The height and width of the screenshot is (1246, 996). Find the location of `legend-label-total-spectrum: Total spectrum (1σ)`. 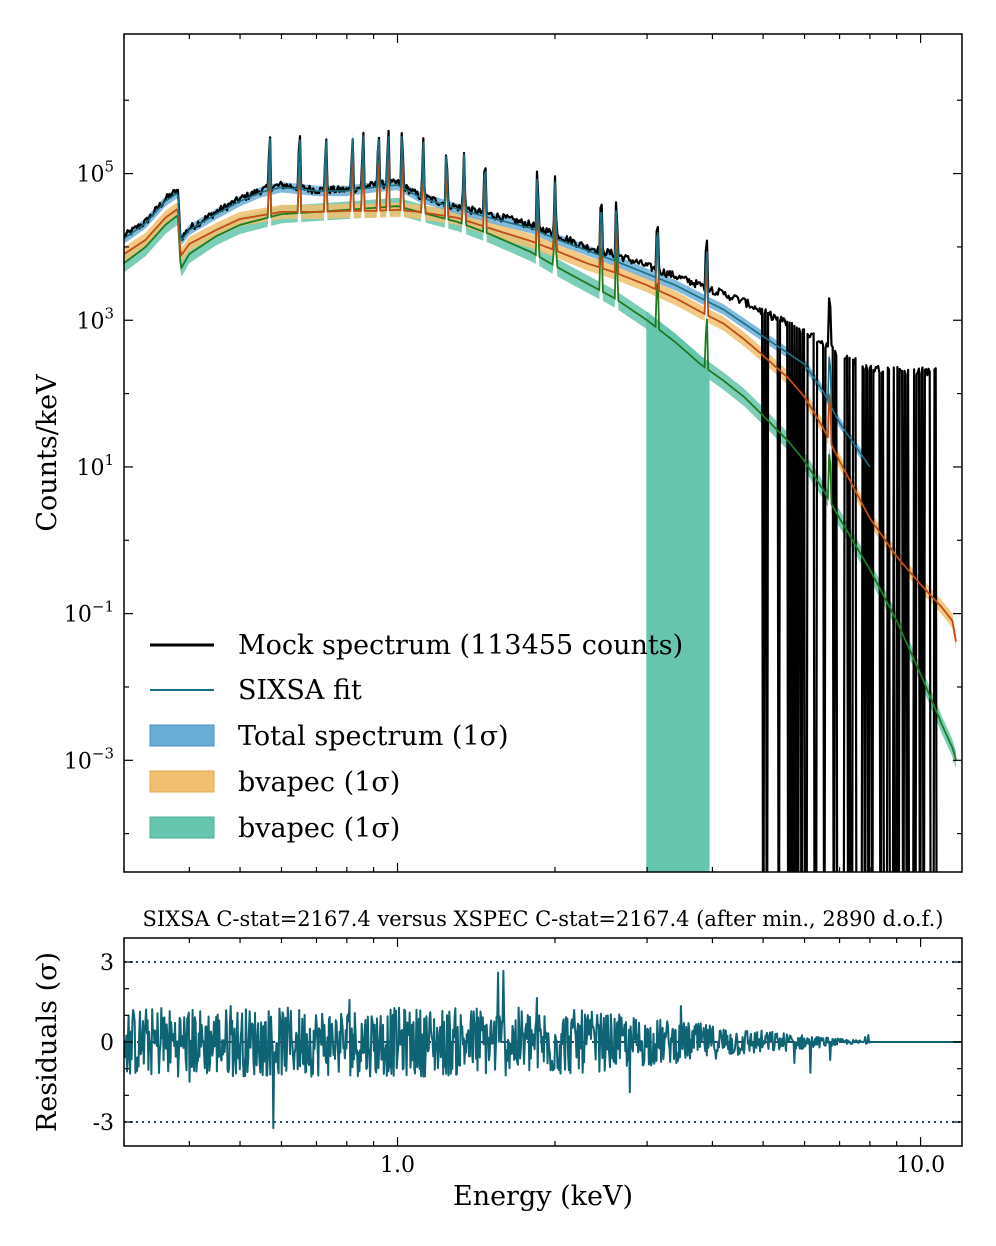

legend-label-total-spectrum: Total spectrum (1σ) is located at coordinates (373, 736).